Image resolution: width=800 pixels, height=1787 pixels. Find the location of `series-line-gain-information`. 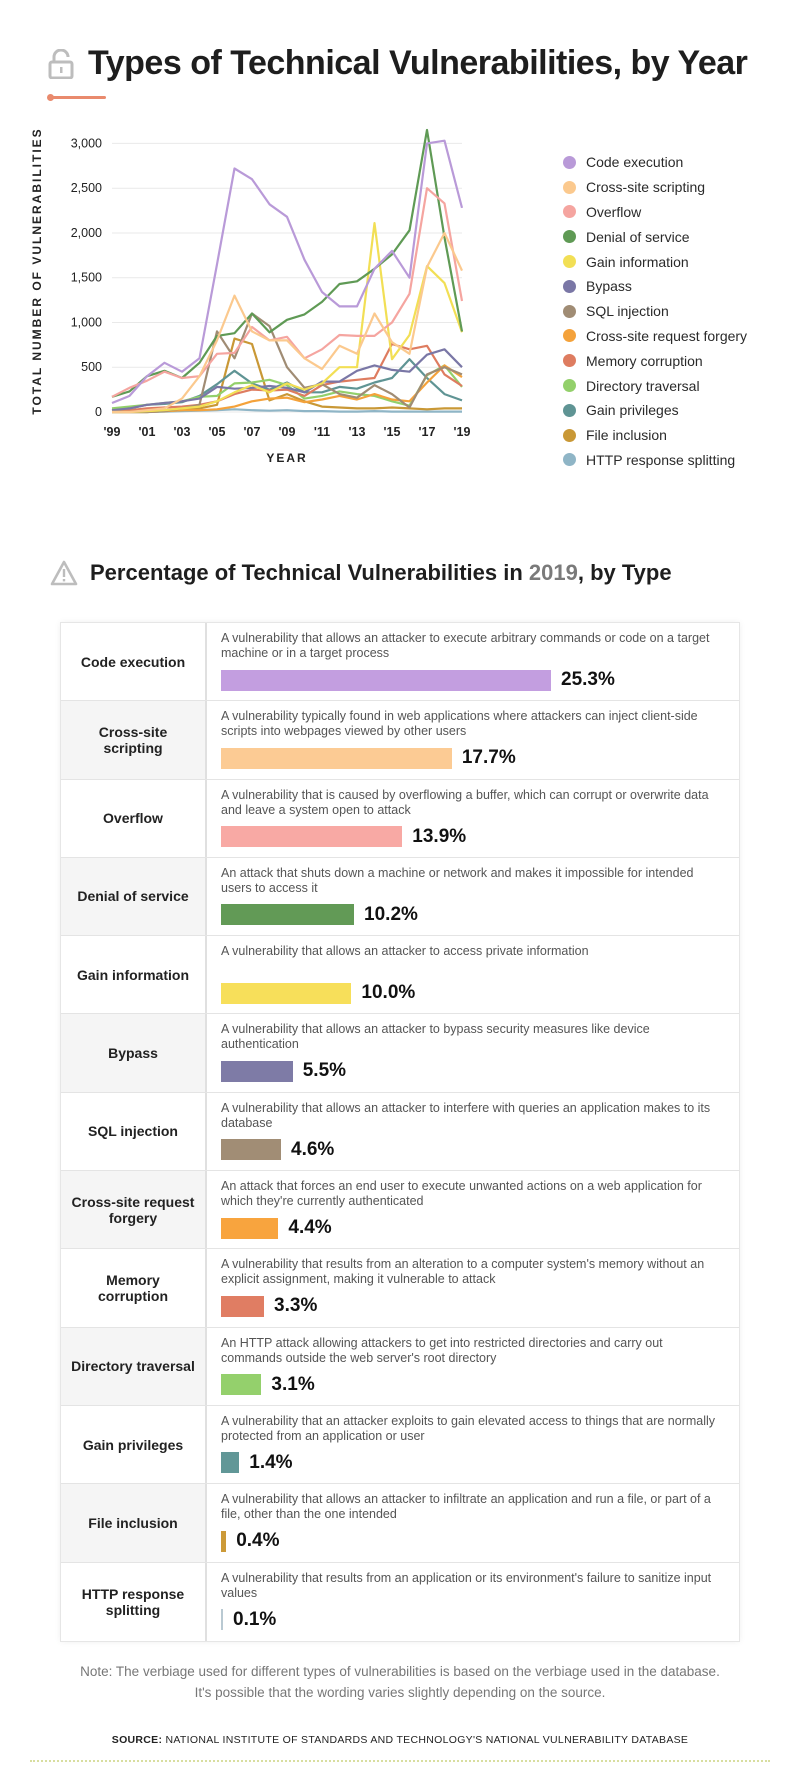

series-line-gain-information is located at coordinates (288, 317).